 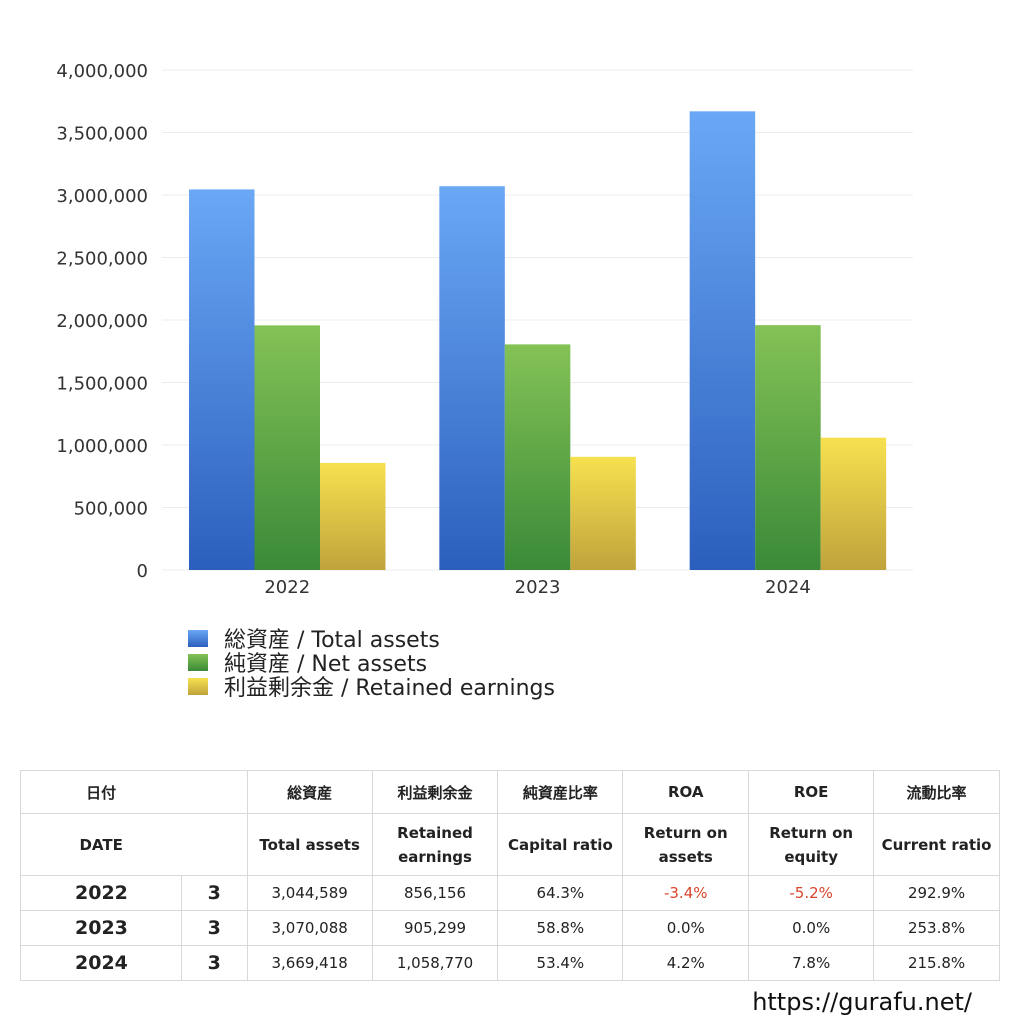 What do you see at coordinates (560, 792) in the screenshot?
I see `header-capital-ratio-ja: 純資産比率` at bounding box center [560, 792].